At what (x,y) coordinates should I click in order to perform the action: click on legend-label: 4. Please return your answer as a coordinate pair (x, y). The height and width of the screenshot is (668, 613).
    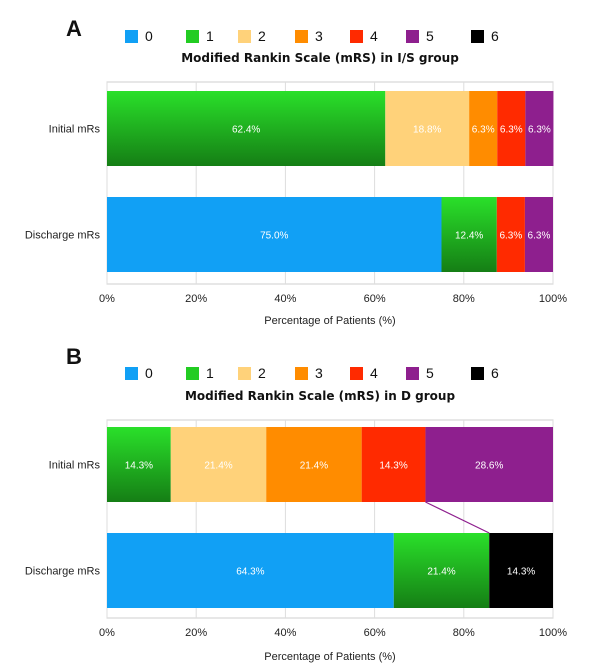
    Looking at the image, I should click on (374, 373).